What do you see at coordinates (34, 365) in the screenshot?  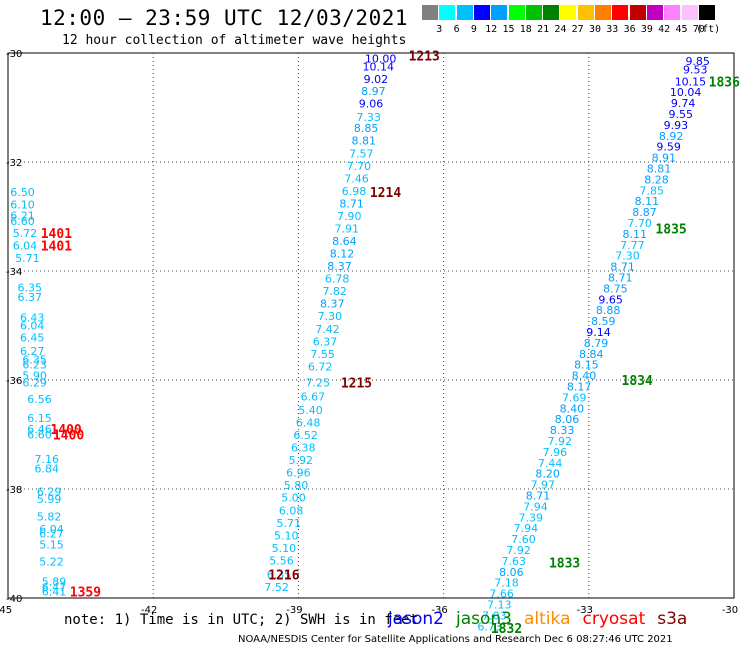 I see `wave-height-label: 6.23` at bounding box center [34, 365].